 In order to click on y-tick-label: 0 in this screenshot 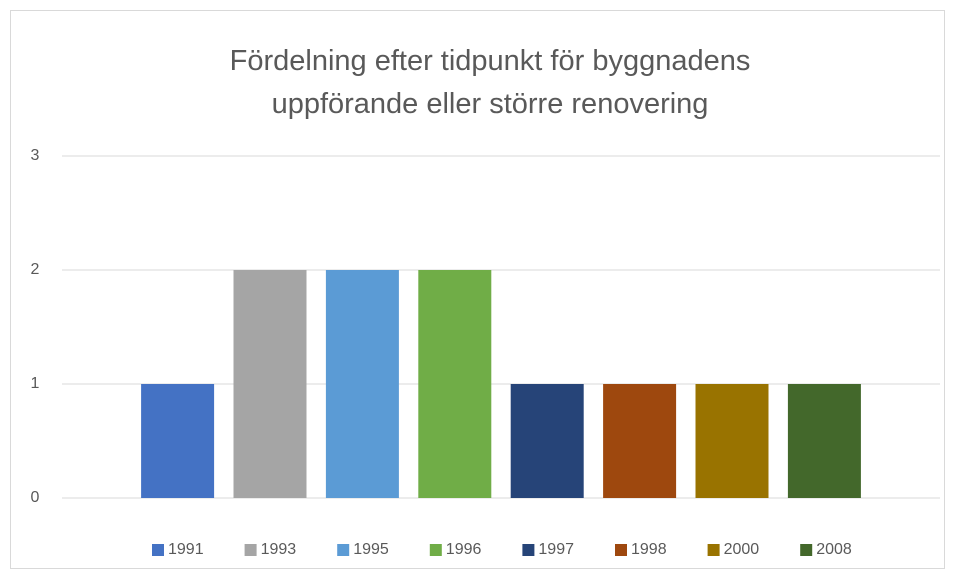, I will do `click(35, 497)`.